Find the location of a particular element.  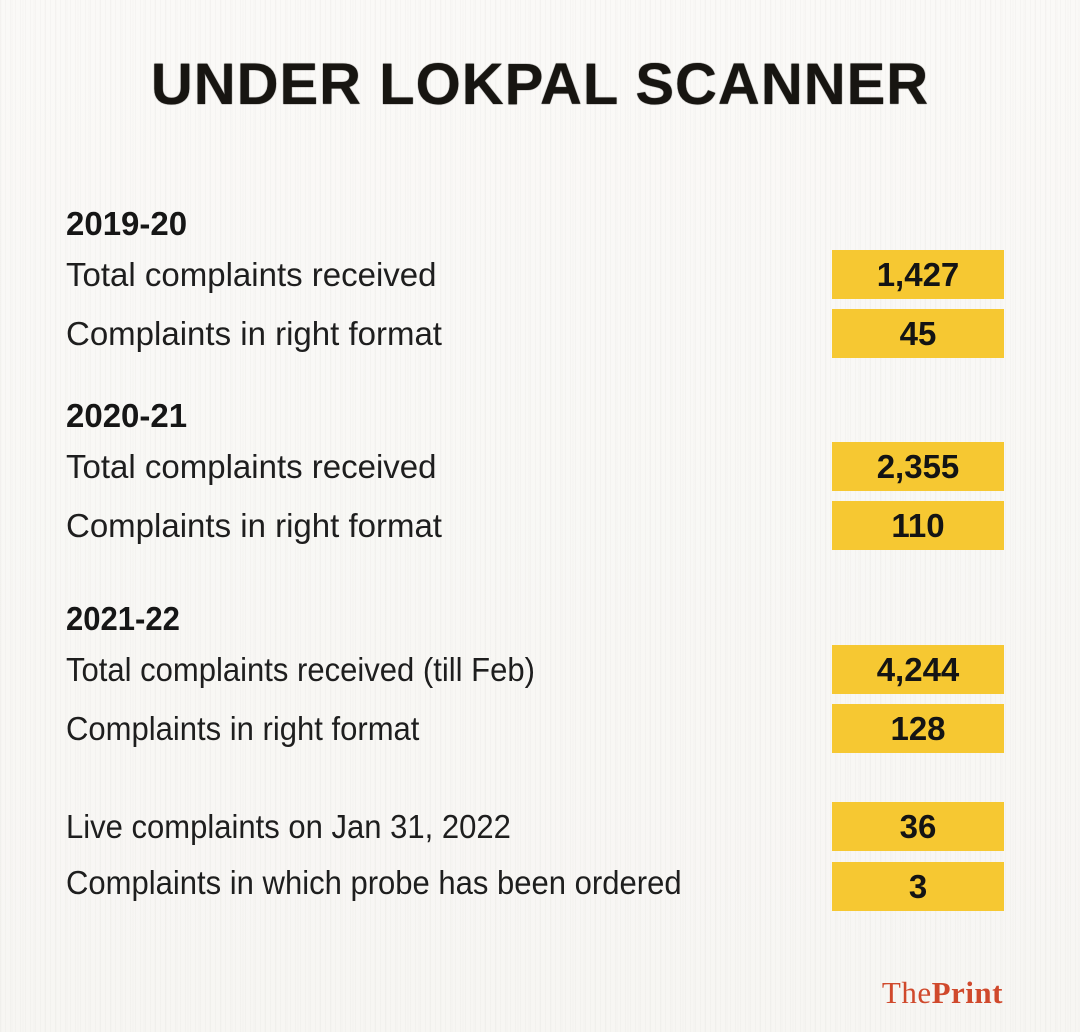

stat-value-chip: 4,244 is located at coordinates (918, 669).